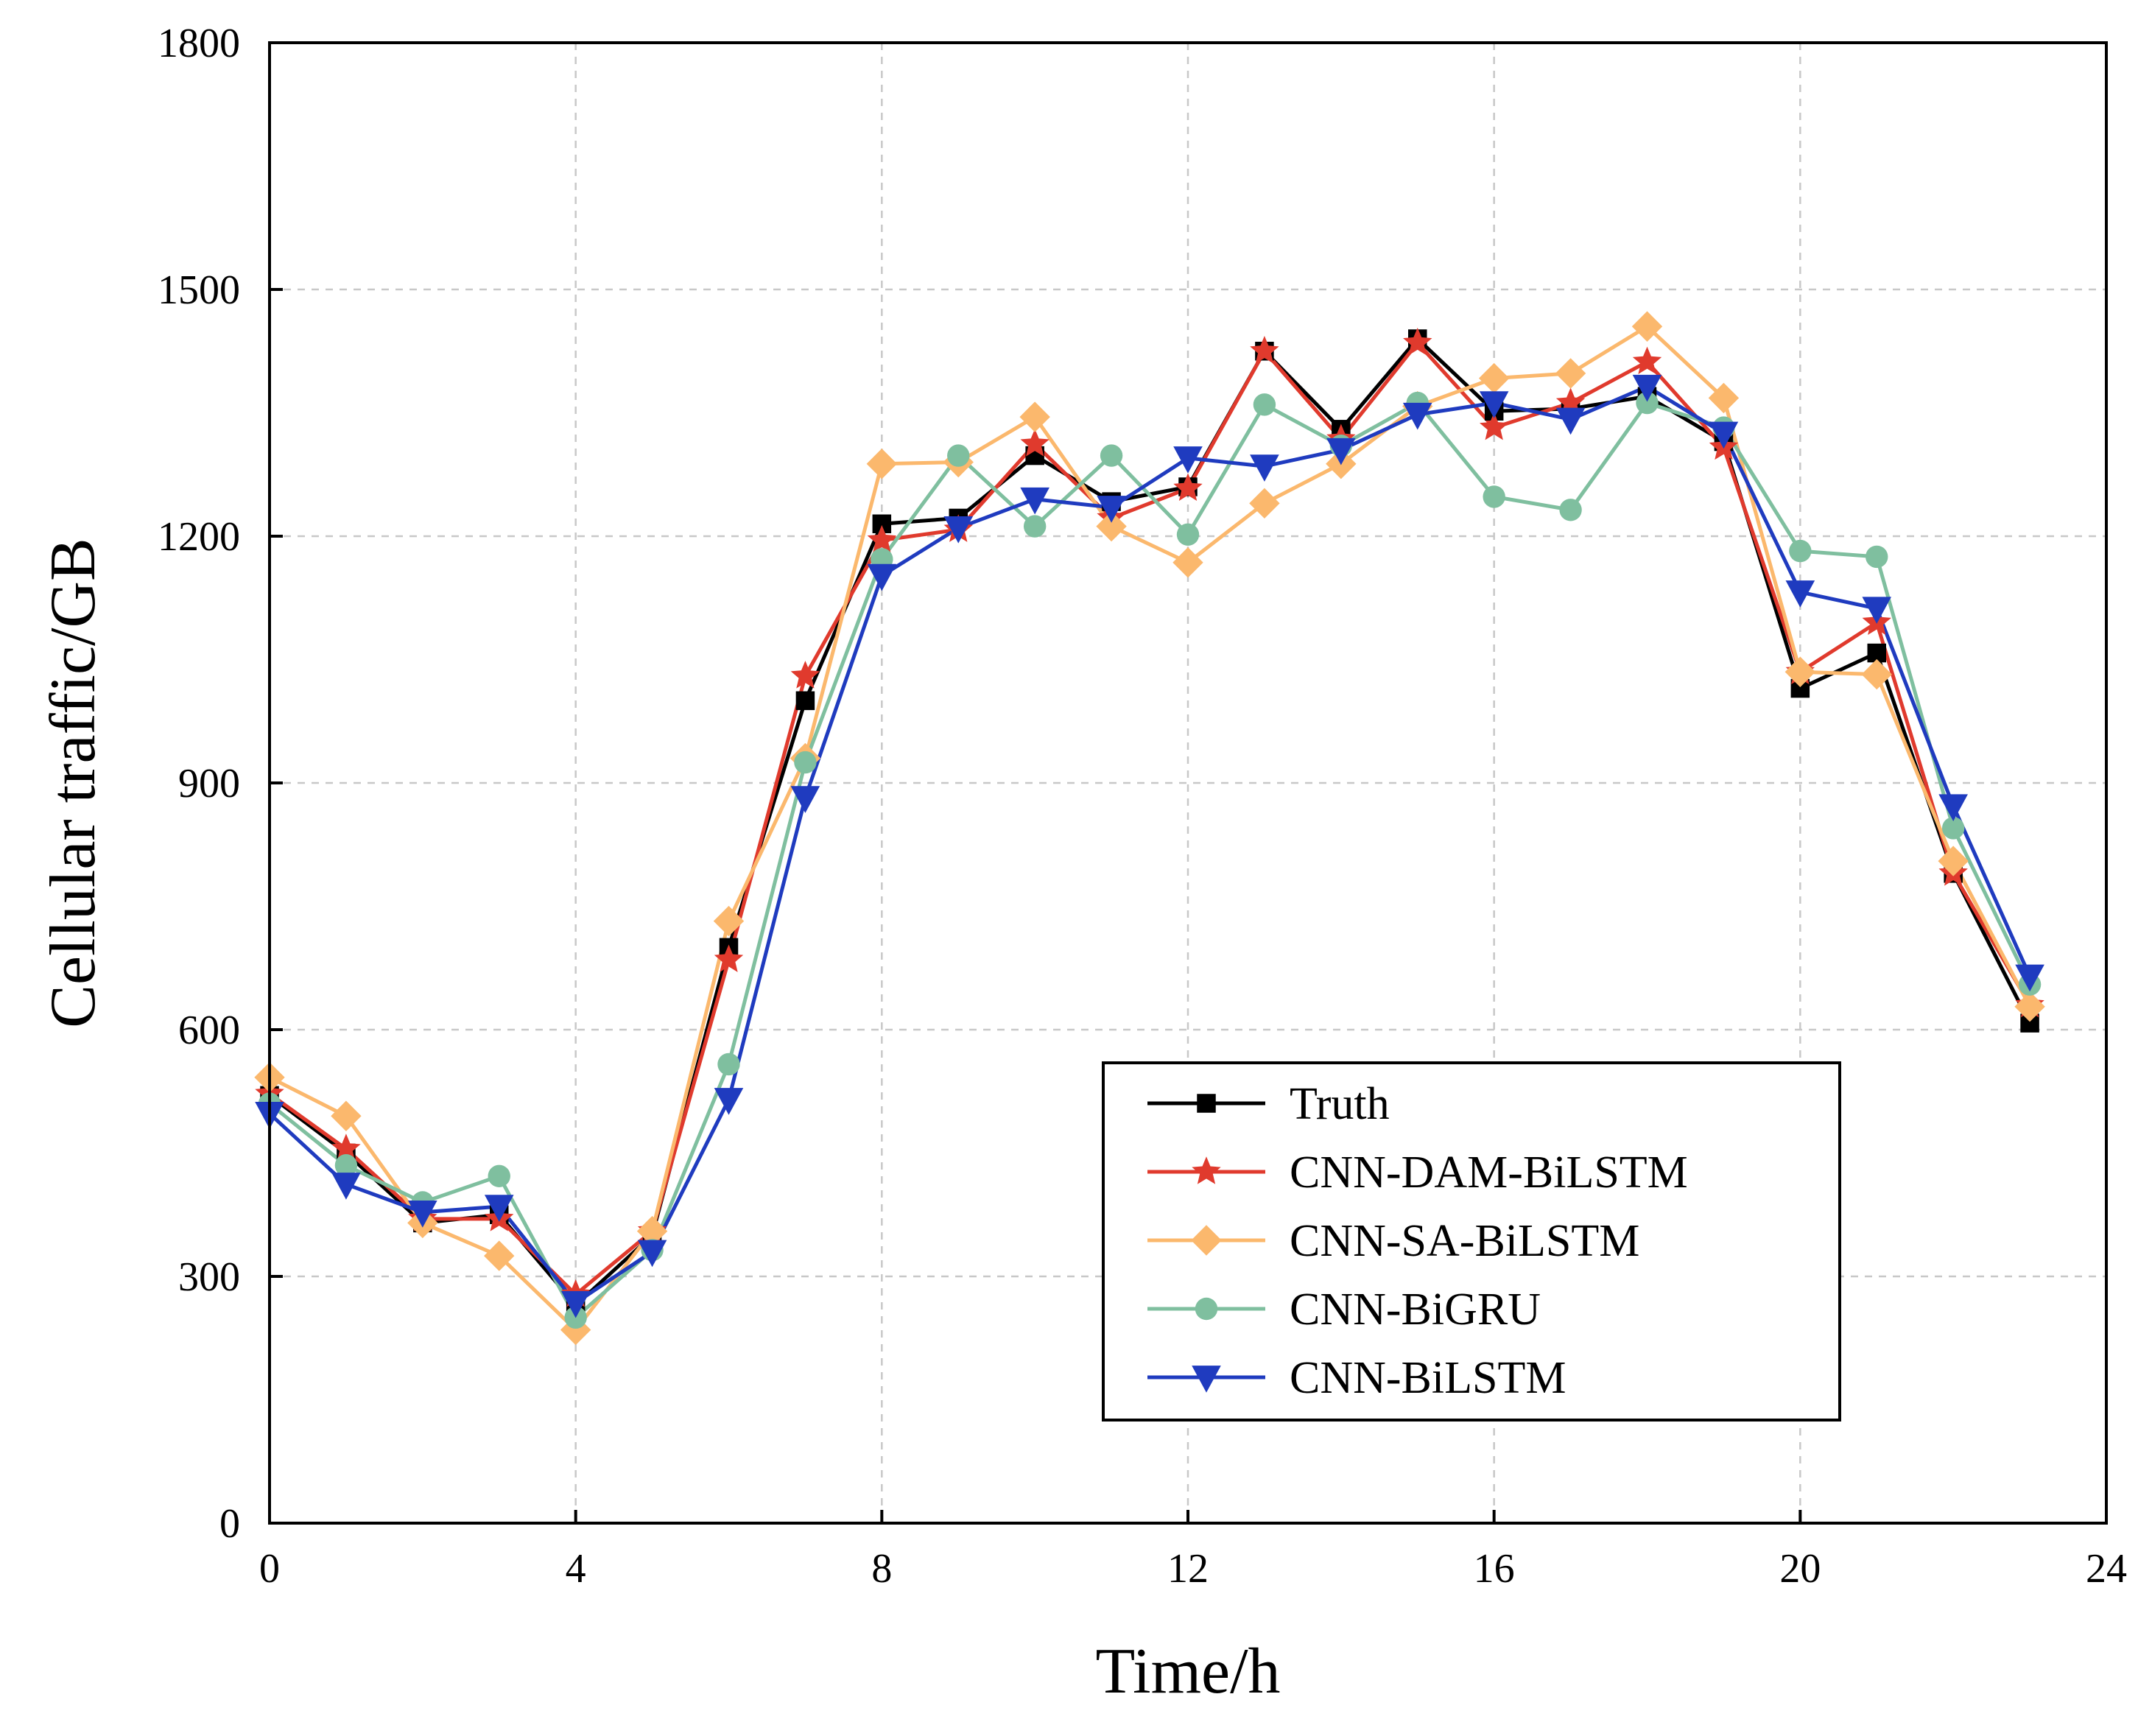  I want to click on y-axis-title: Cellular traffic/GB, so click(73, 783).